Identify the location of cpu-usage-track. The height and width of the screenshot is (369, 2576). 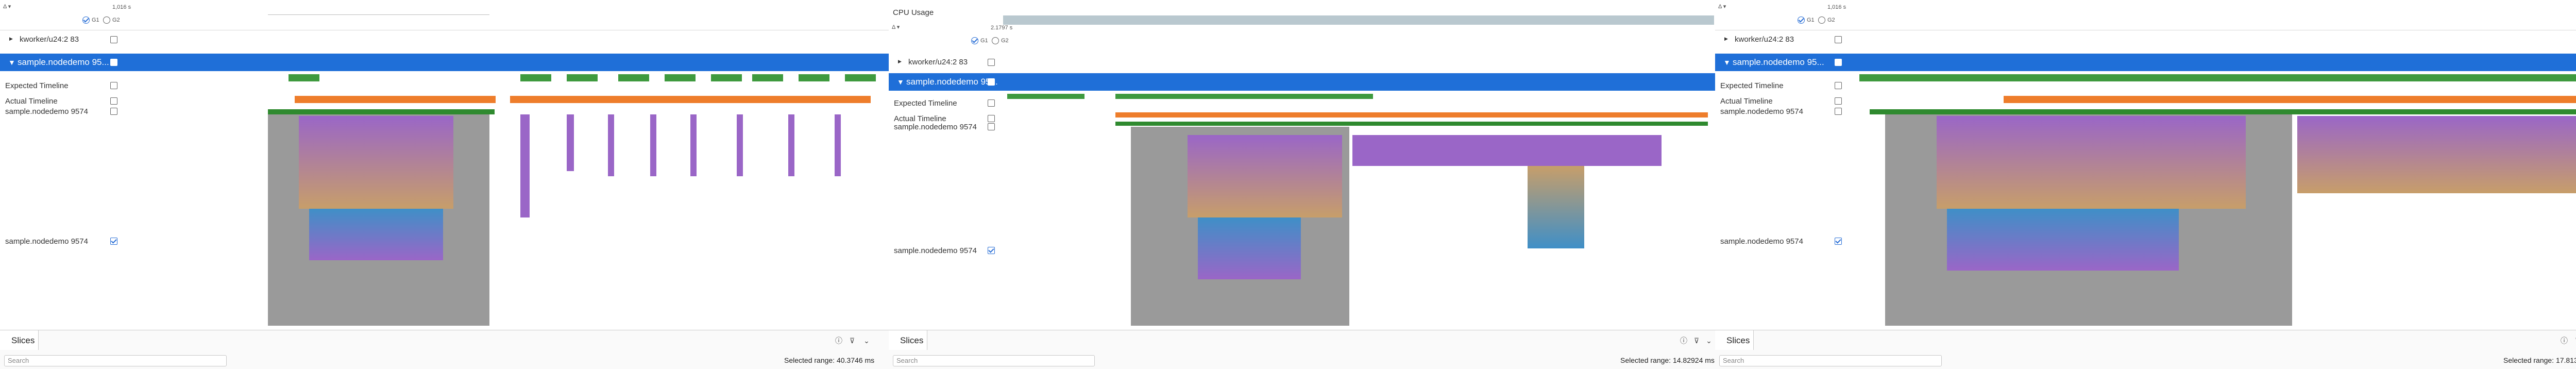
(1358, 20).